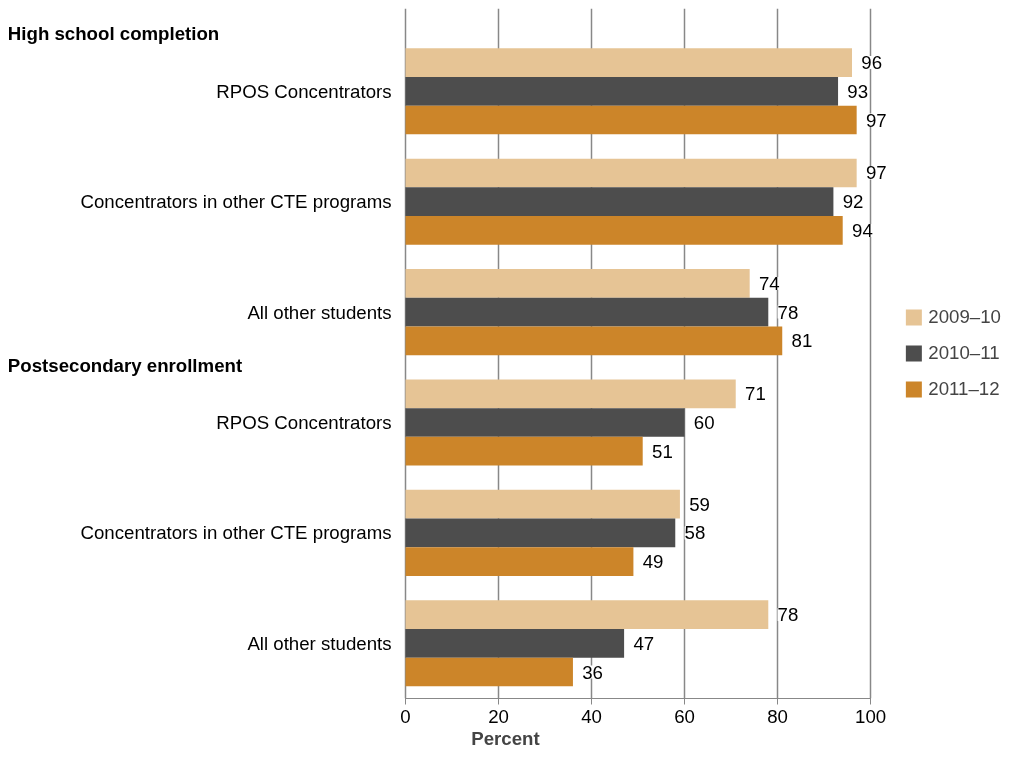  What do you see at coordinates (704, 422) in the screenshot?
I see `data-label: 60` at bounding box center [704, 422].